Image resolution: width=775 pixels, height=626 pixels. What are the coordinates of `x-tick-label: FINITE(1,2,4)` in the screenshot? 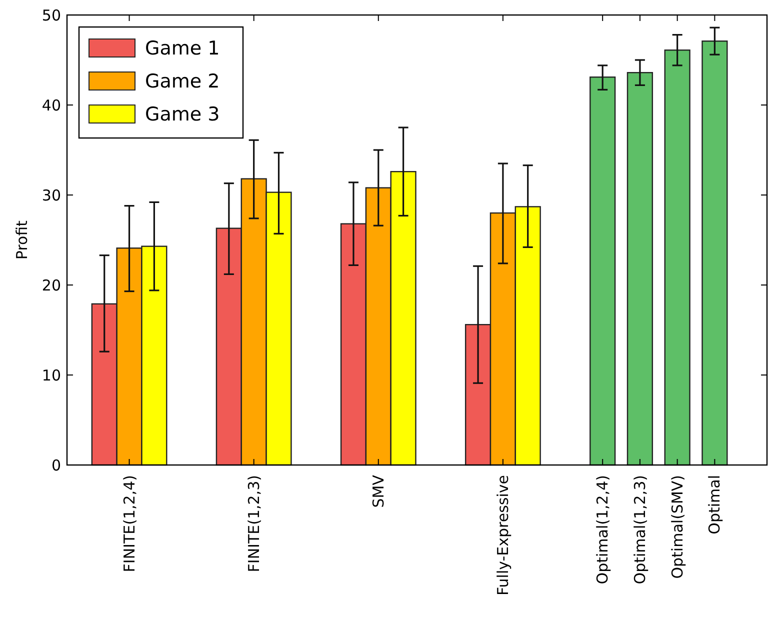 It's located at (129, 523).